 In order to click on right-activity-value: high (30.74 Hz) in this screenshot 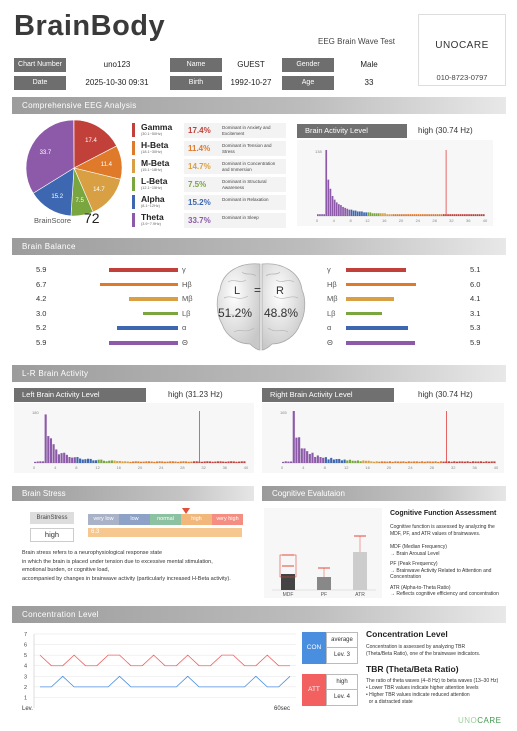, I will do `click(445, 394)`.